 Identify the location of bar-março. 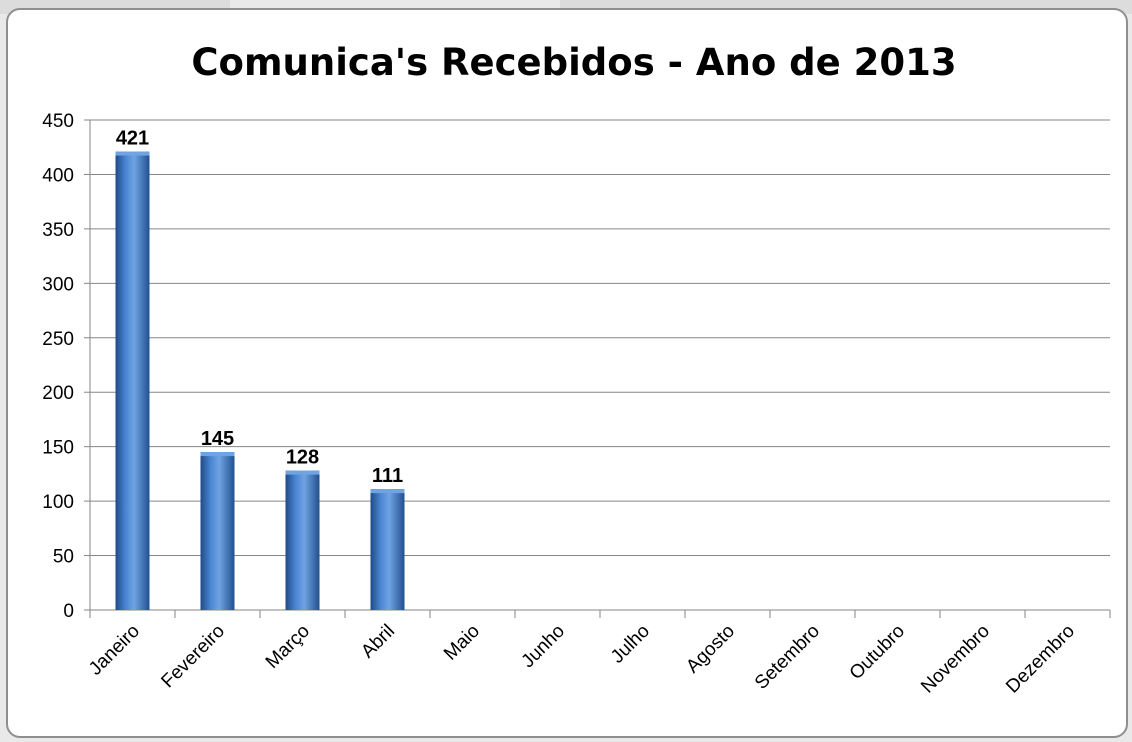
(302, 540).